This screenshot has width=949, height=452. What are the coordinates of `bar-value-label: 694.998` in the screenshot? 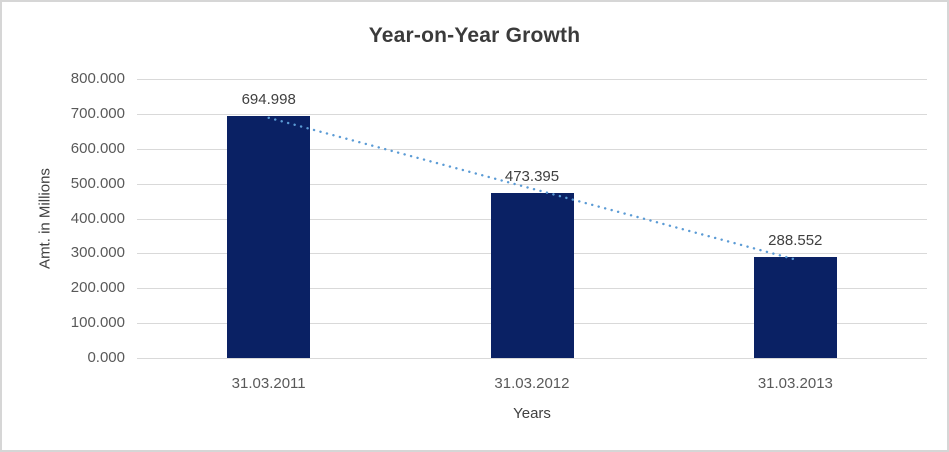 It's located at (268, 99).